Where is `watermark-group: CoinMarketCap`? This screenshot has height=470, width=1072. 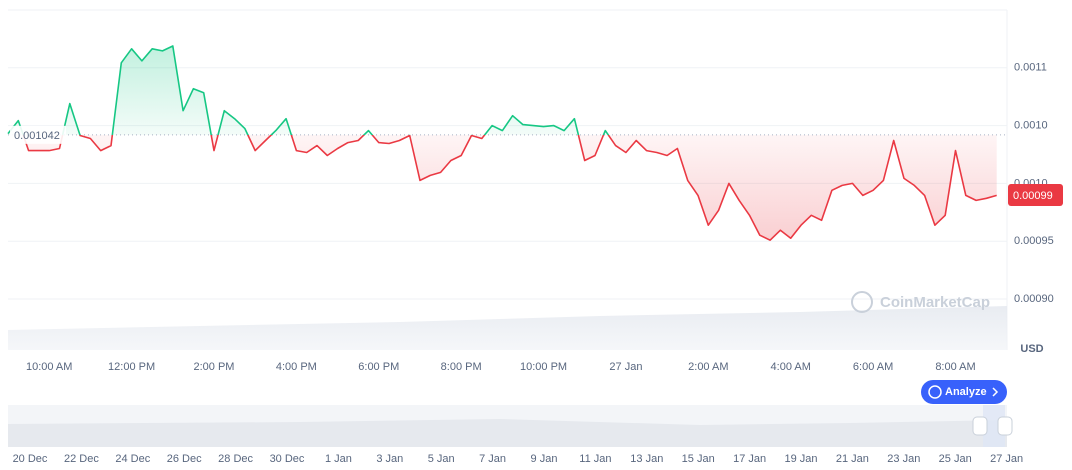 watermark-group: CoinMarketCap is located at coordinates (920, 302).